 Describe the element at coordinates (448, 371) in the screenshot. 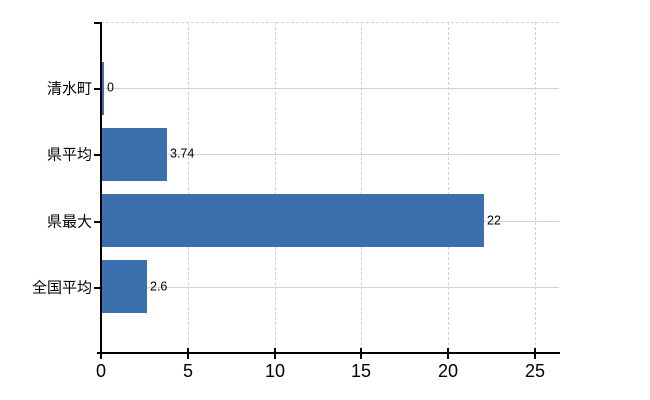

I see `x-tick-label: 20` at that location.